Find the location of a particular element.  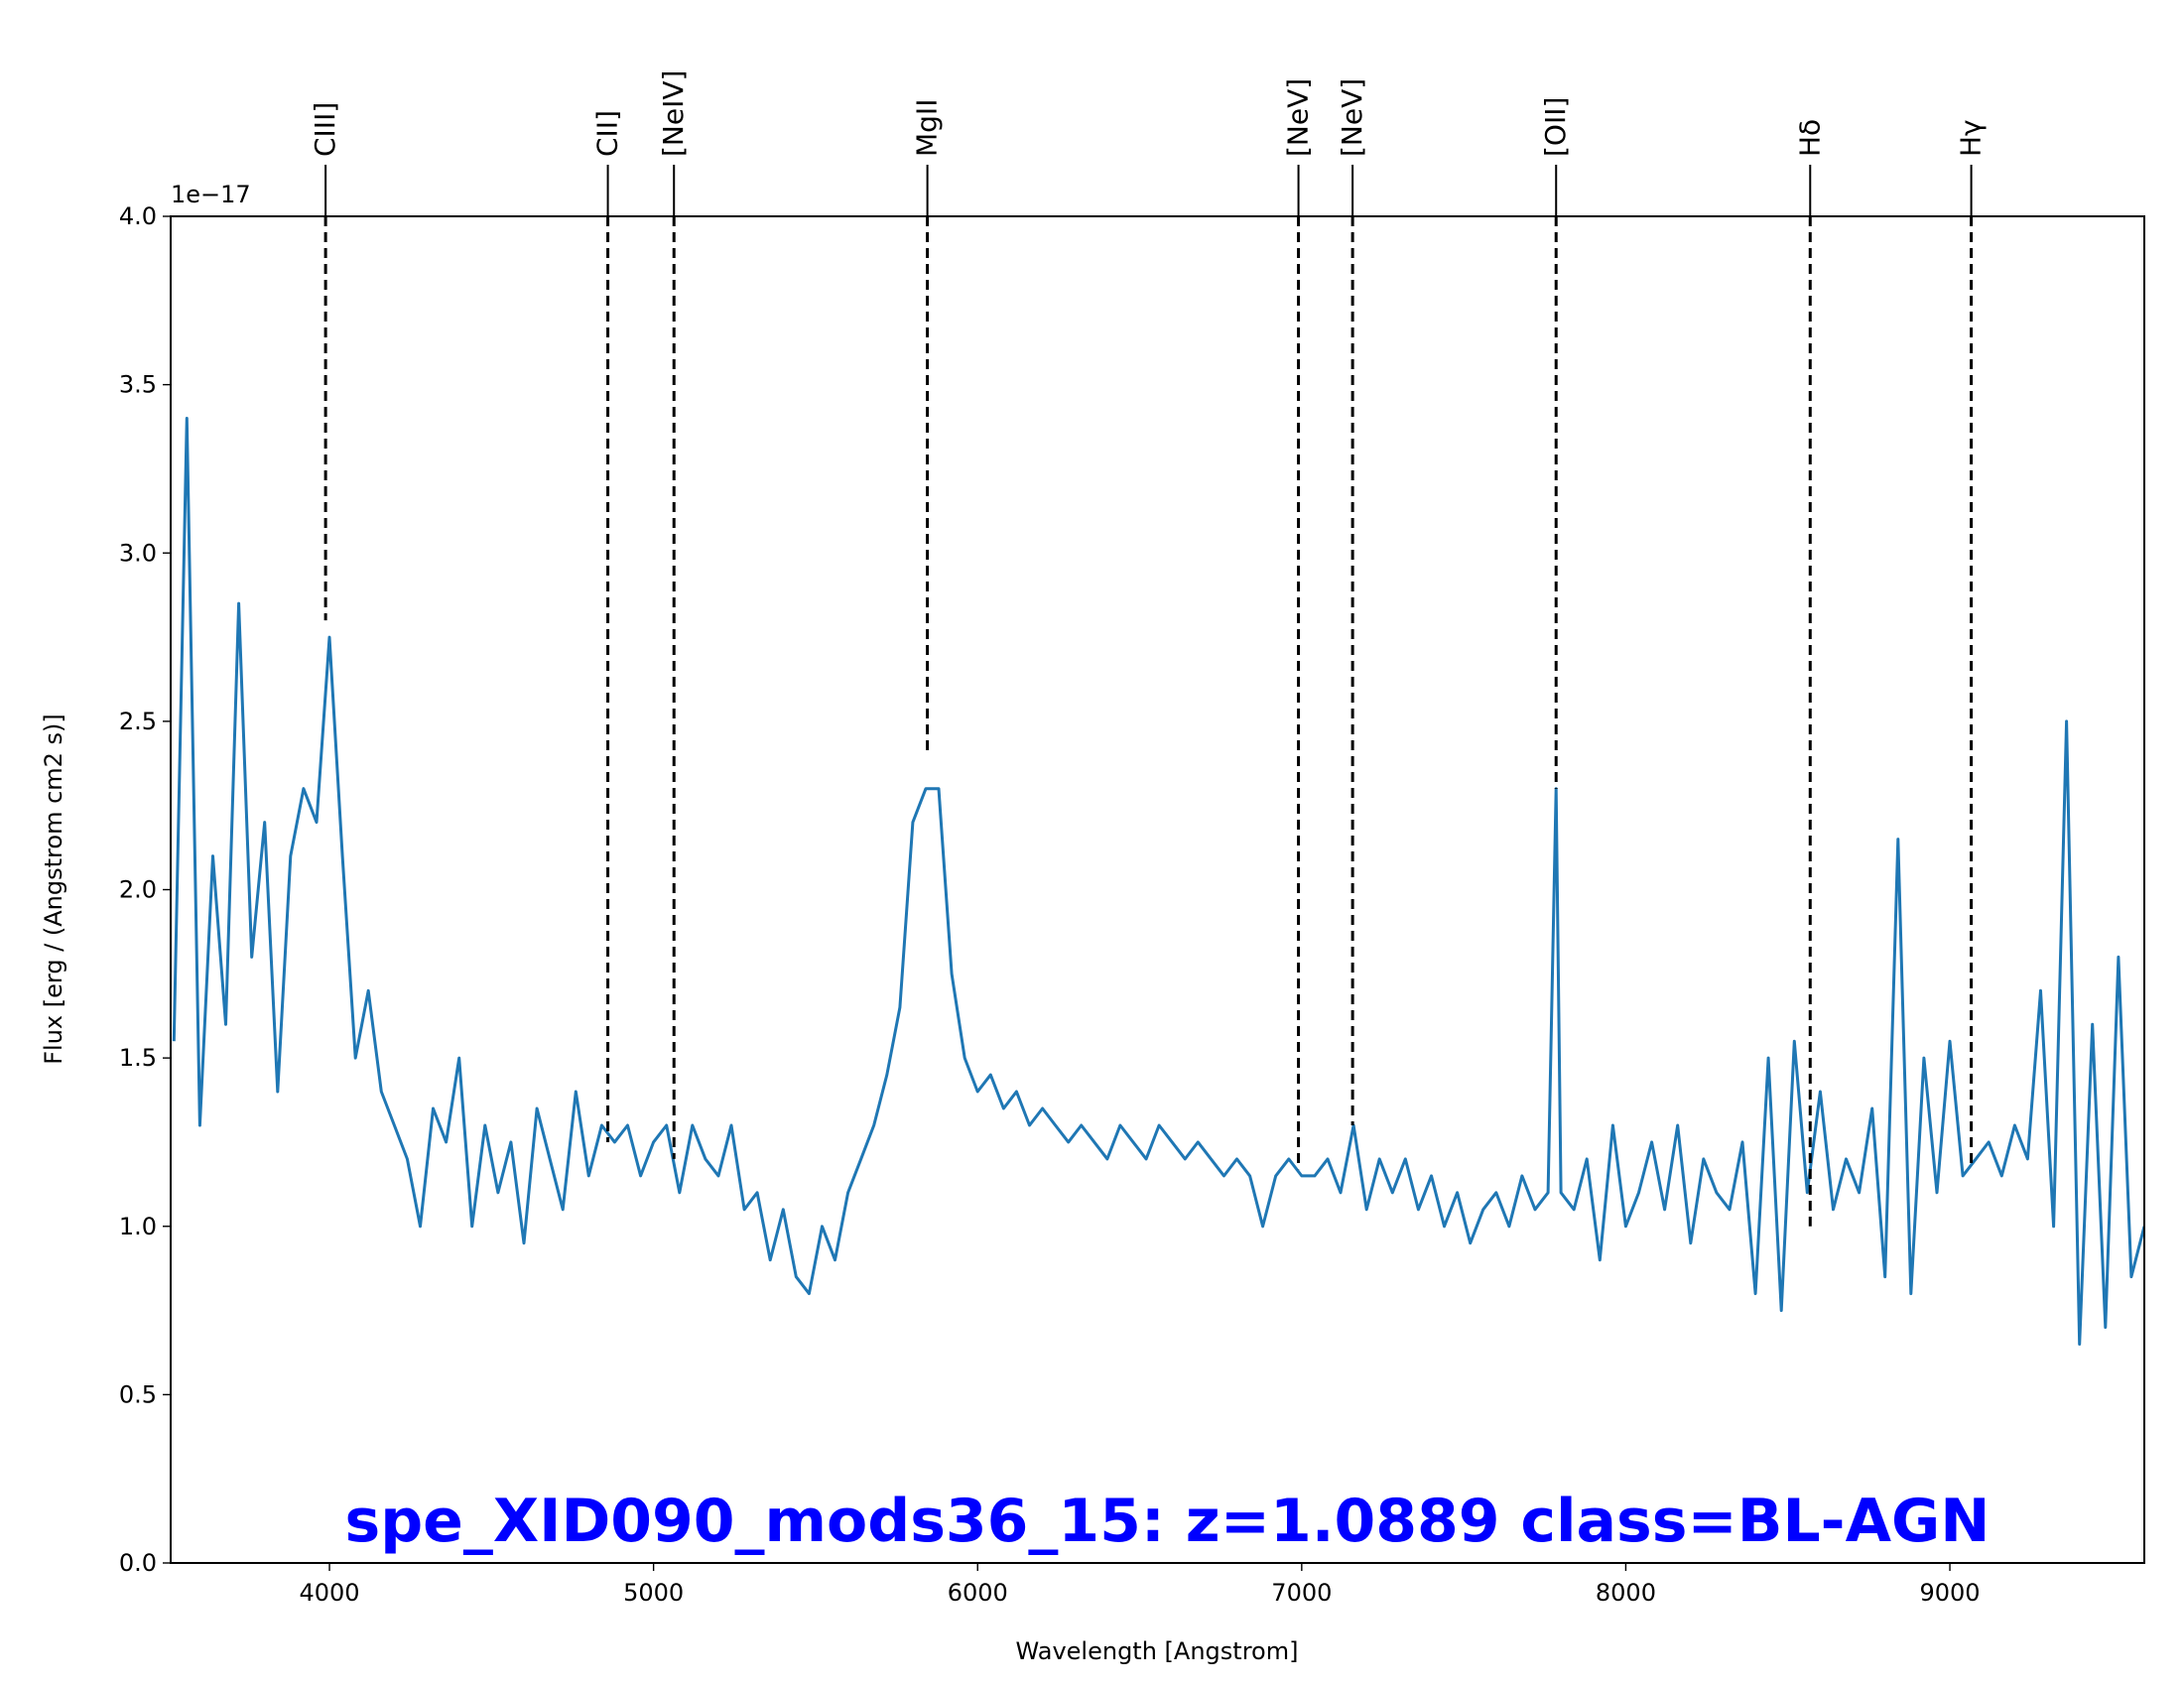

x-tick-label: 6000 is located at coordinates (978, 1593).